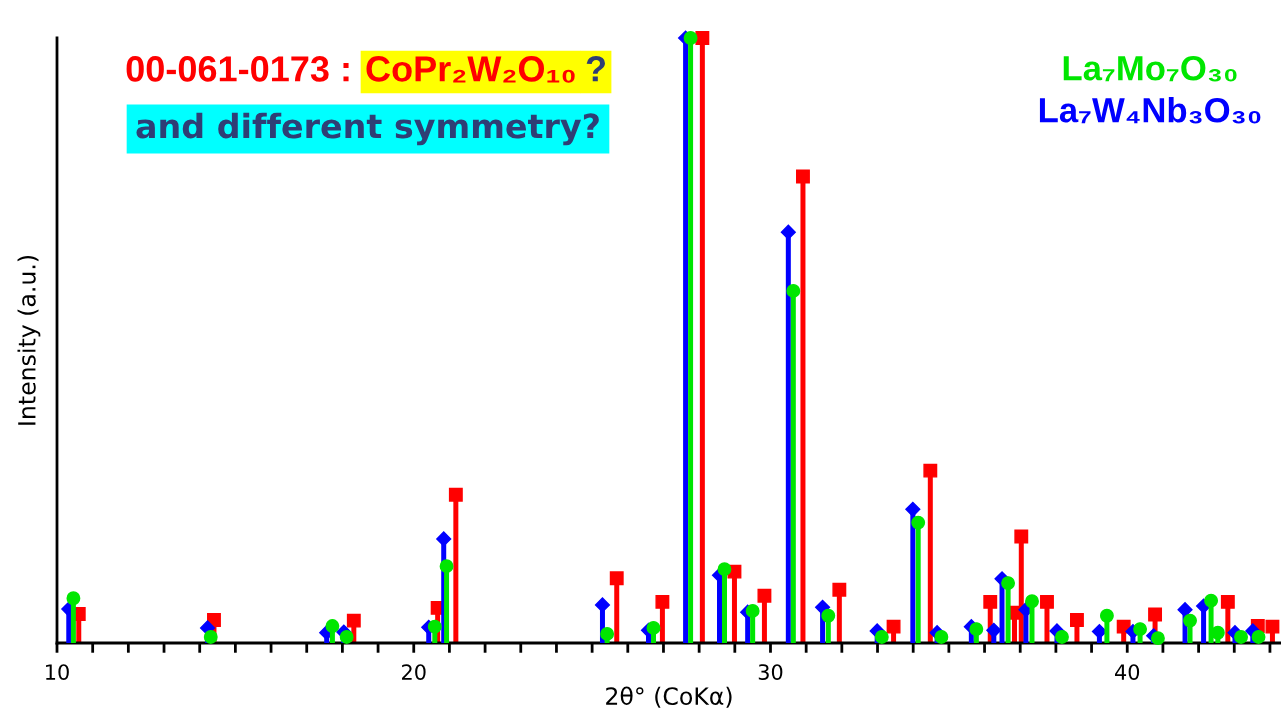 This screenshot has width=1281, height=717. Describe the element at coordinates (595, 69) in the screenshot. I see `annotation: ?` at that location.